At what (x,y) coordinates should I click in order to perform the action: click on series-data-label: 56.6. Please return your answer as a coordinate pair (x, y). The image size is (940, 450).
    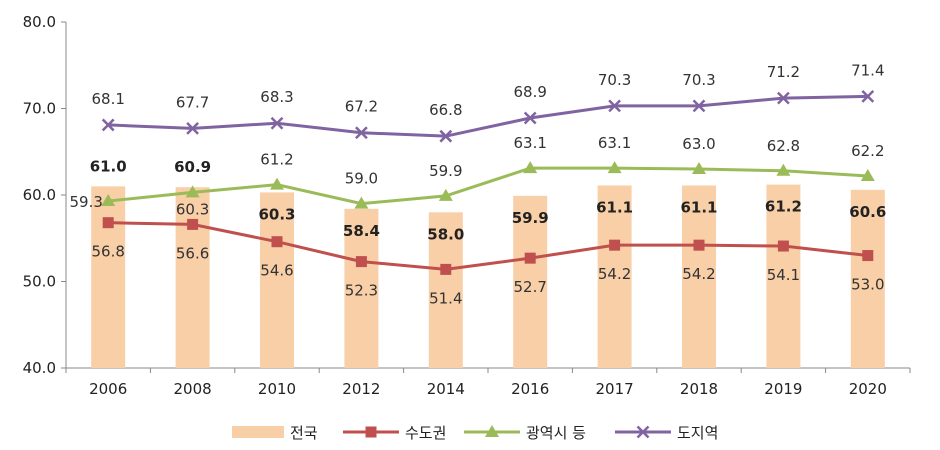
    Looking at the image, I should click on (192, 253).